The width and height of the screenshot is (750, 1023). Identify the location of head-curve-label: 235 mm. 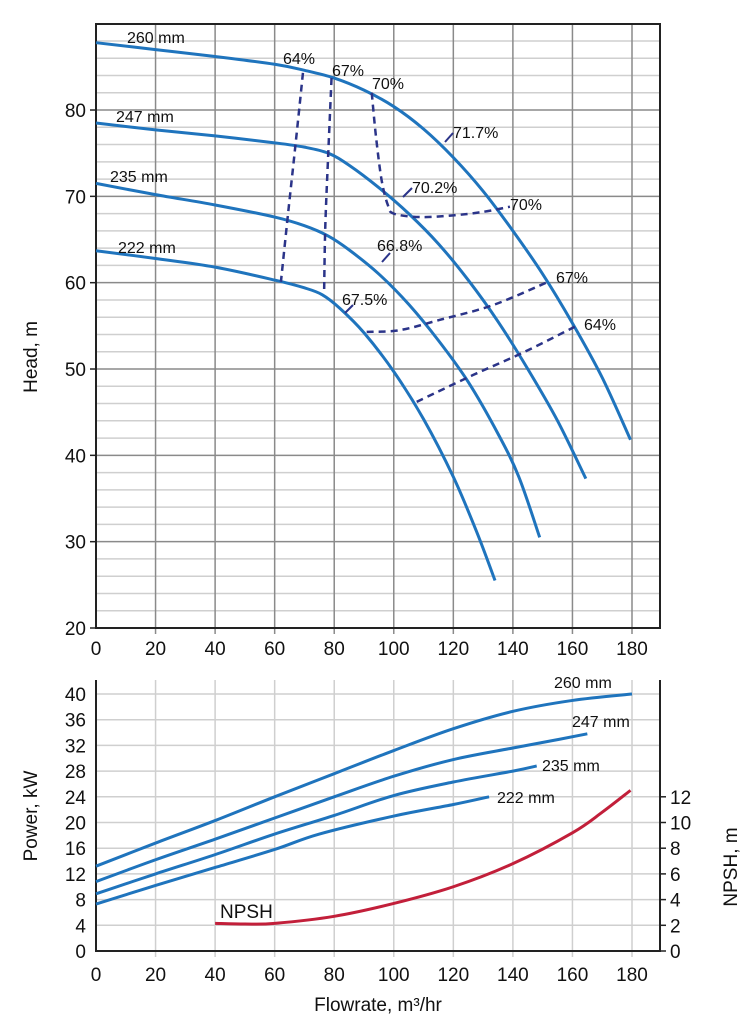
(139, 177).